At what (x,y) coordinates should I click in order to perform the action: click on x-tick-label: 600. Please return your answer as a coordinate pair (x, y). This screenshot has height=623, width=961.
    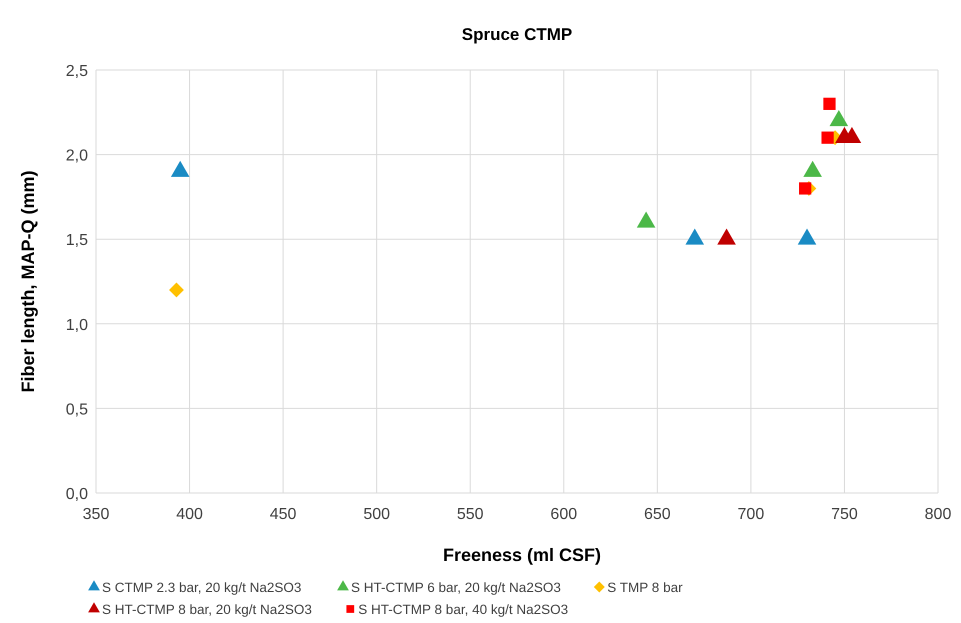
    Looking at the image, I should click on (564, 514).